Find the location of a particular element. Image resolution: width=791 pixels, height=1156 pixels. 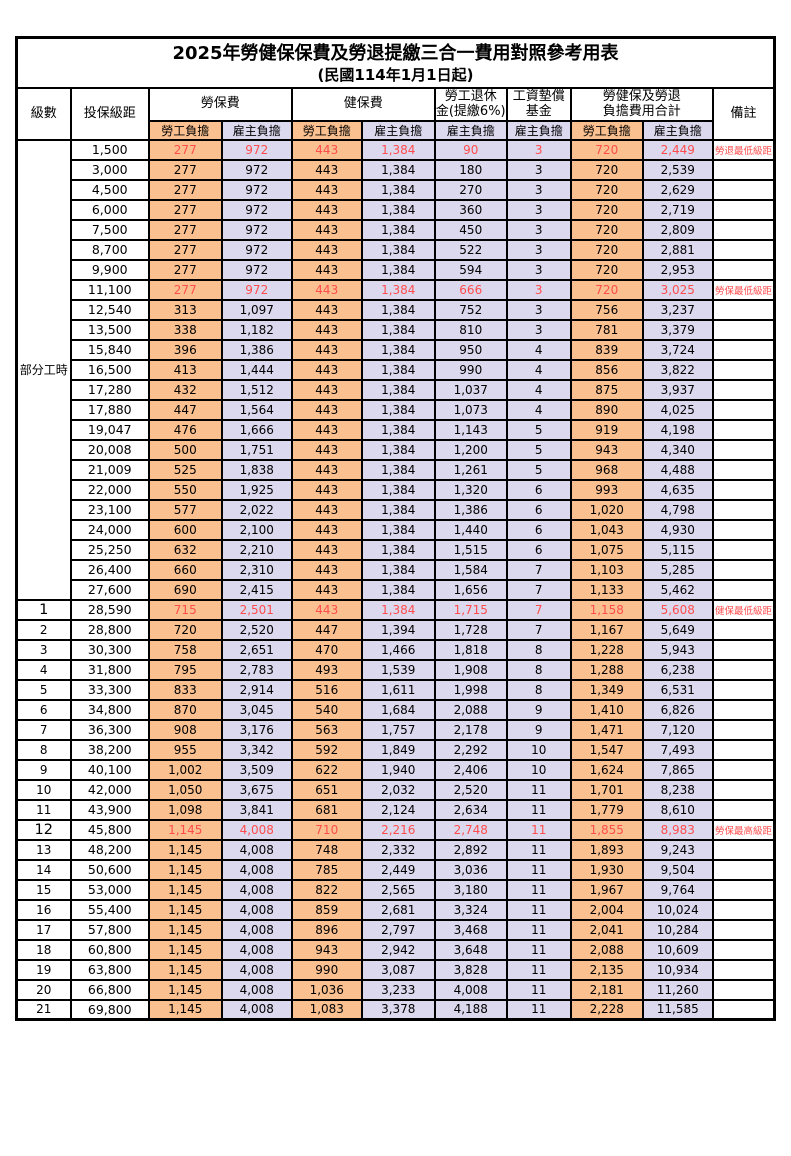

cell-labor-employee: 447 is located at coordinates (185, 409).